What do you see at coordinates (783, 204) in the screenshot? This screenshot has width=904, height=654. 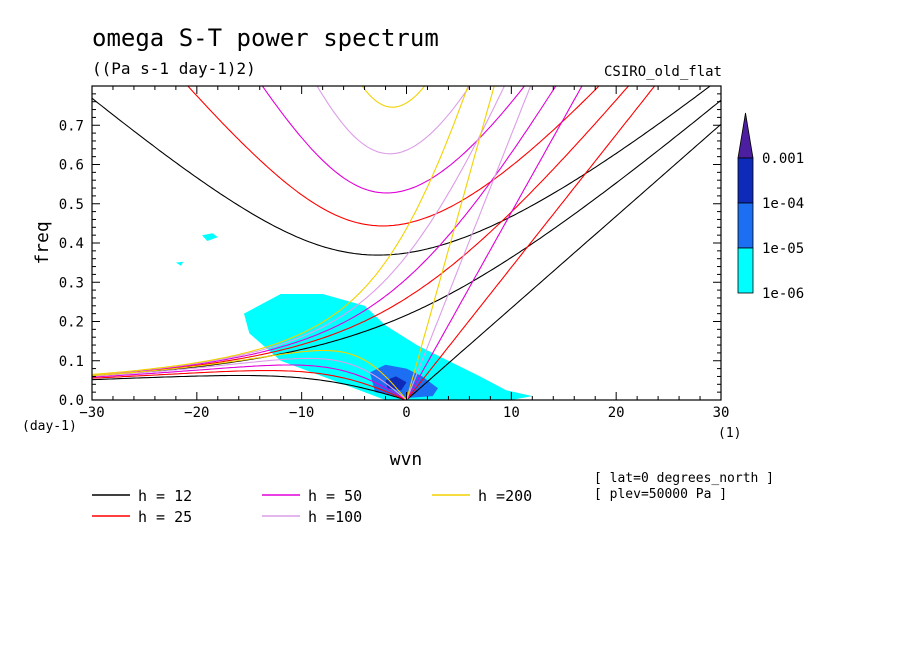 I see `colorbar-label: 1e-04` at bounding box center [783, 204].